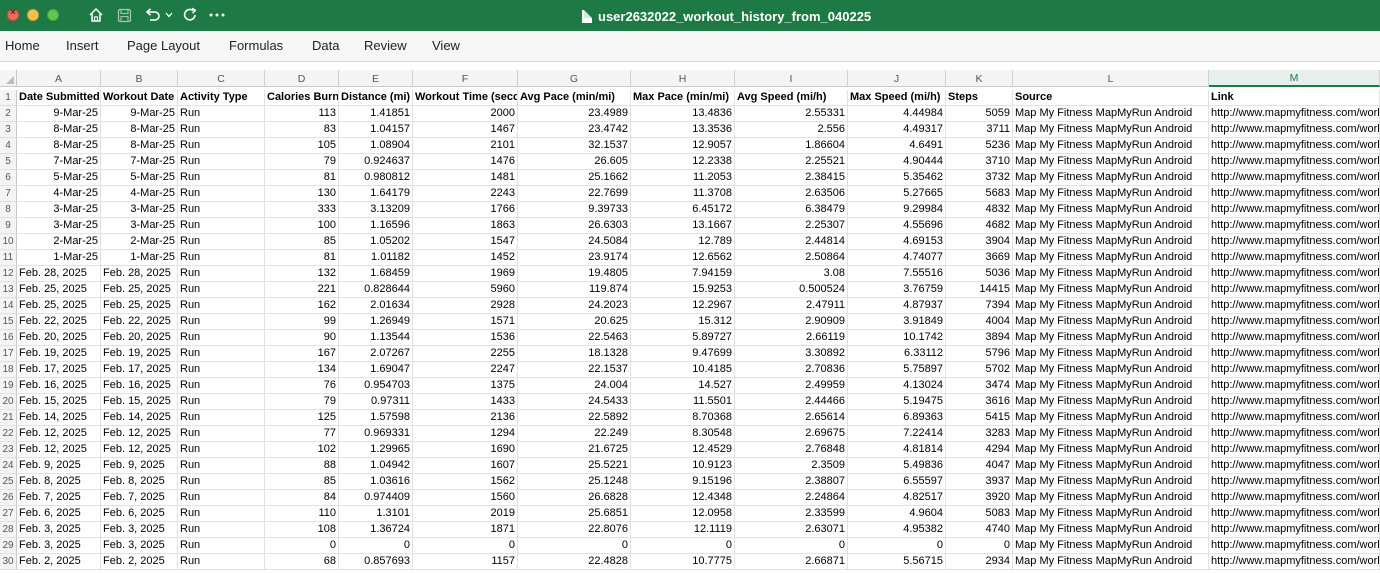  What do you see at coordinates (979, 482) in the screenshot?
I see `table-cell: 3937` at bounding box center [979, 482].